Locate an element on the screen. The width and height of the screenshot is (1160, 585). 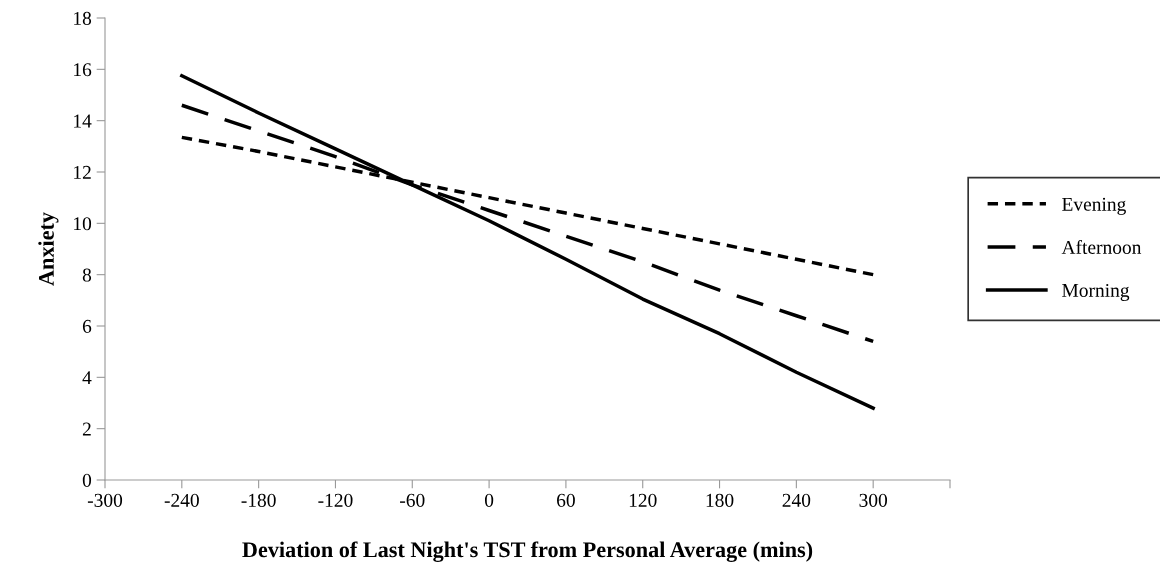
x-tick-label: 0 is located at coordinates (489, 500).